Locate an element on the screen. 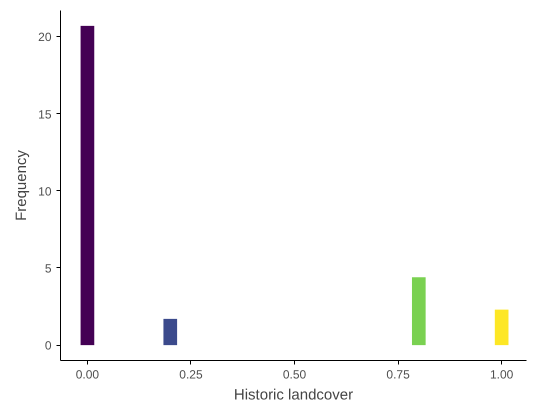 The height and width of the screenshot is (415, 541). y-tick-label: 20 is located at coordinates (45, 37).